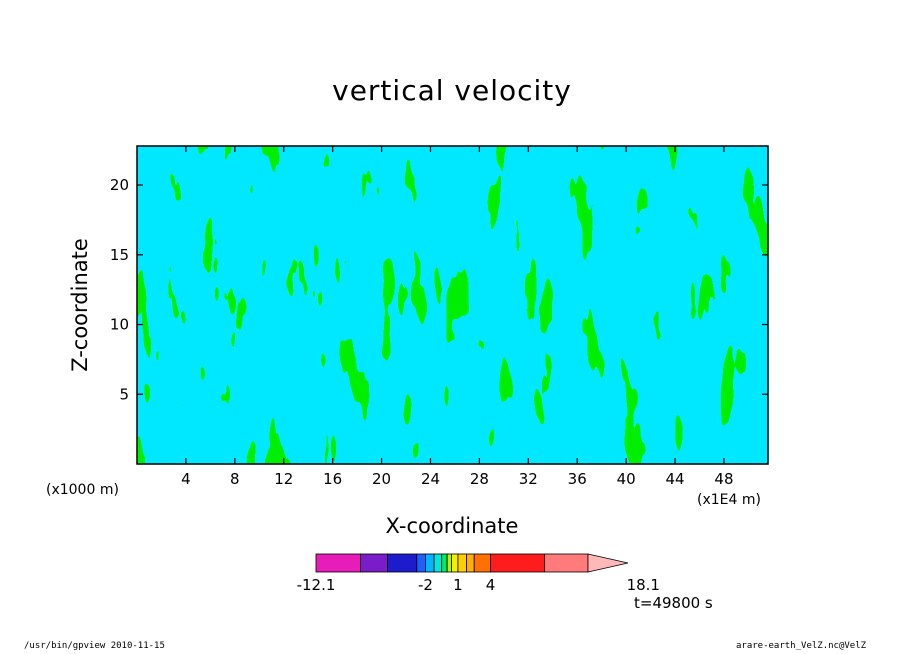 The height and width of the screenshot is (654, 904). What do you see at coordinates (673, 603) in the screenshot?
I see `time-label: t=49800 s` at bounding box center [673, 603].